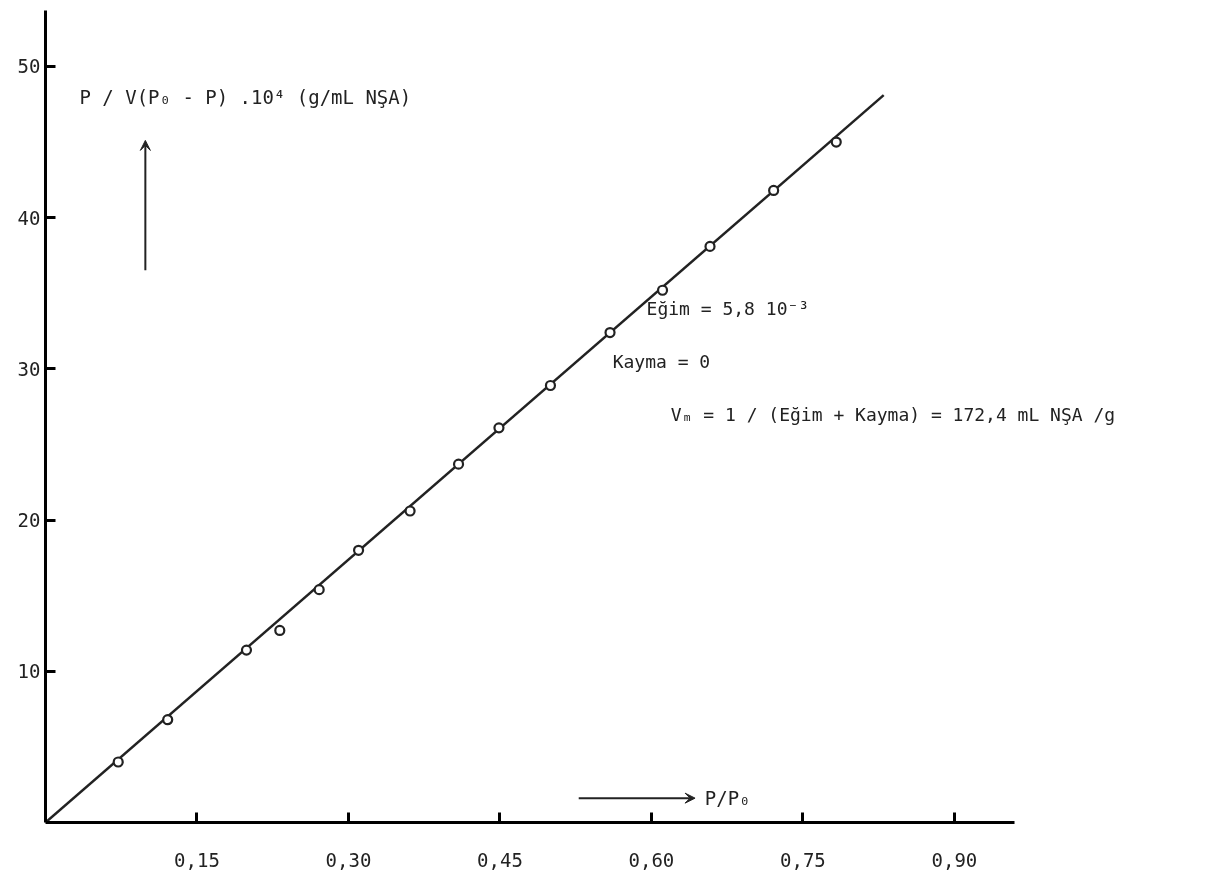 Image resolution: width=1209 pixels, height=879 pixels. What do you see at coordinates (29, 520) in the screenshot?
I see `y-tick-label: 20` at bounding box center [29, 520].